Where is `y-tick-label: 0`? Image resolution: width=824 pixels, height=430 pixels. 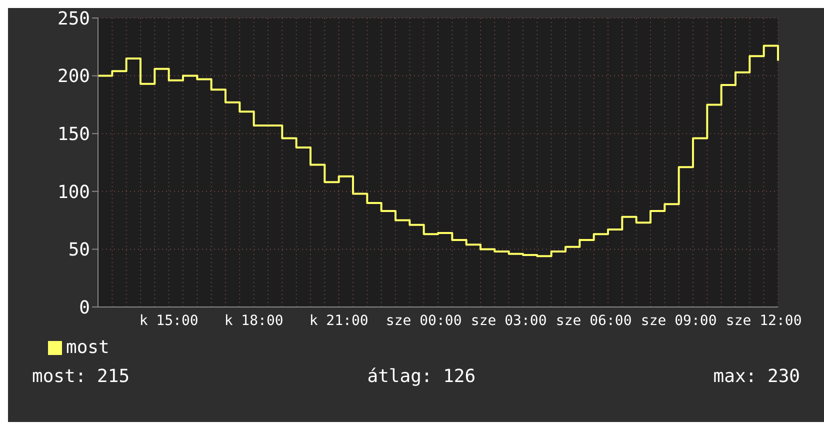 y-tick-label: 0 is located at coordinates (84, 307).